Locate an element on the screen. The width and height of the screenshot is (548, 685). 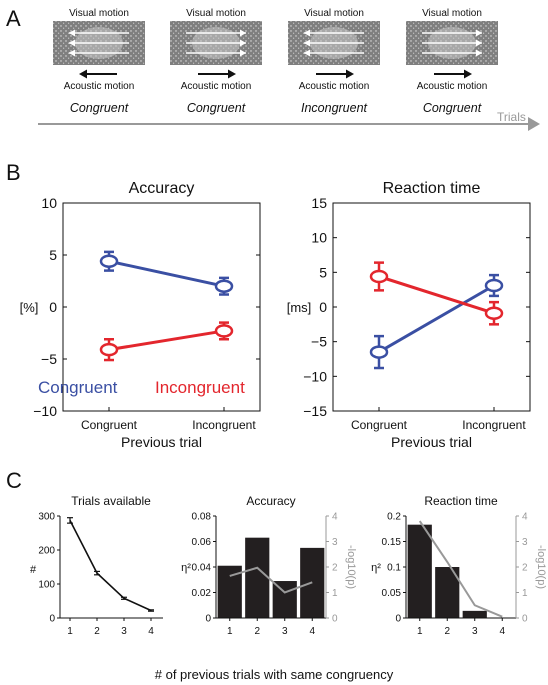
y-tick-label: 100 is located at coordinates (46, 585).